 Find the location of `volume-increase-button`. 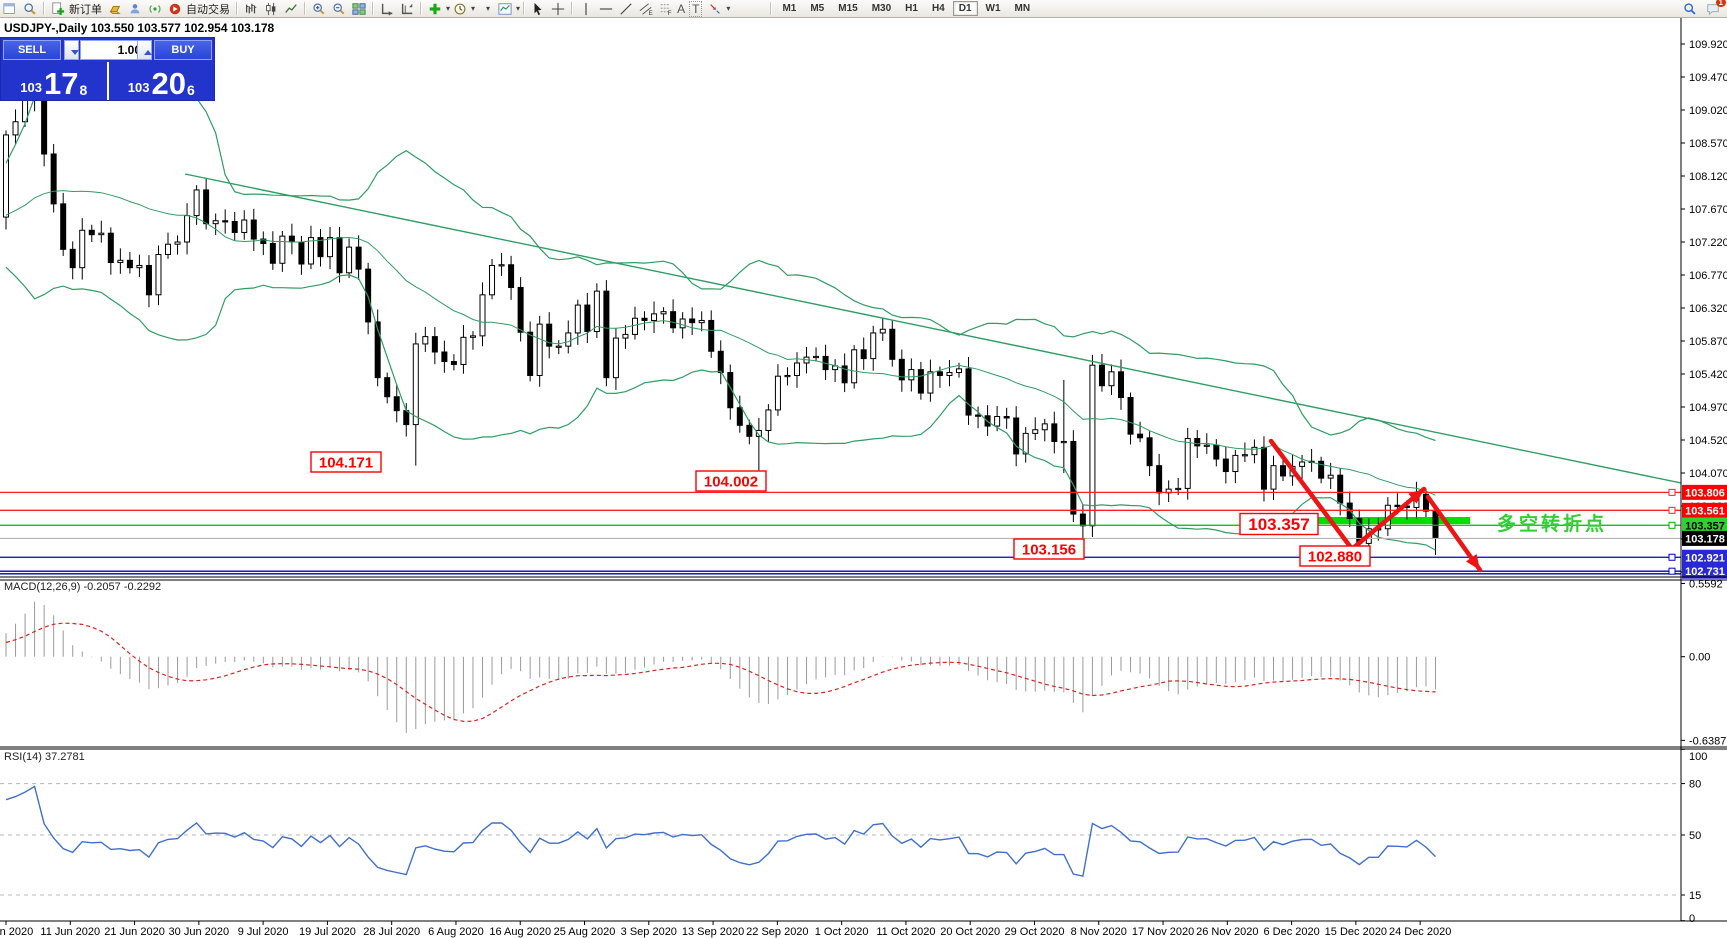

volume-increase-button is located at coordinates (144, 50).